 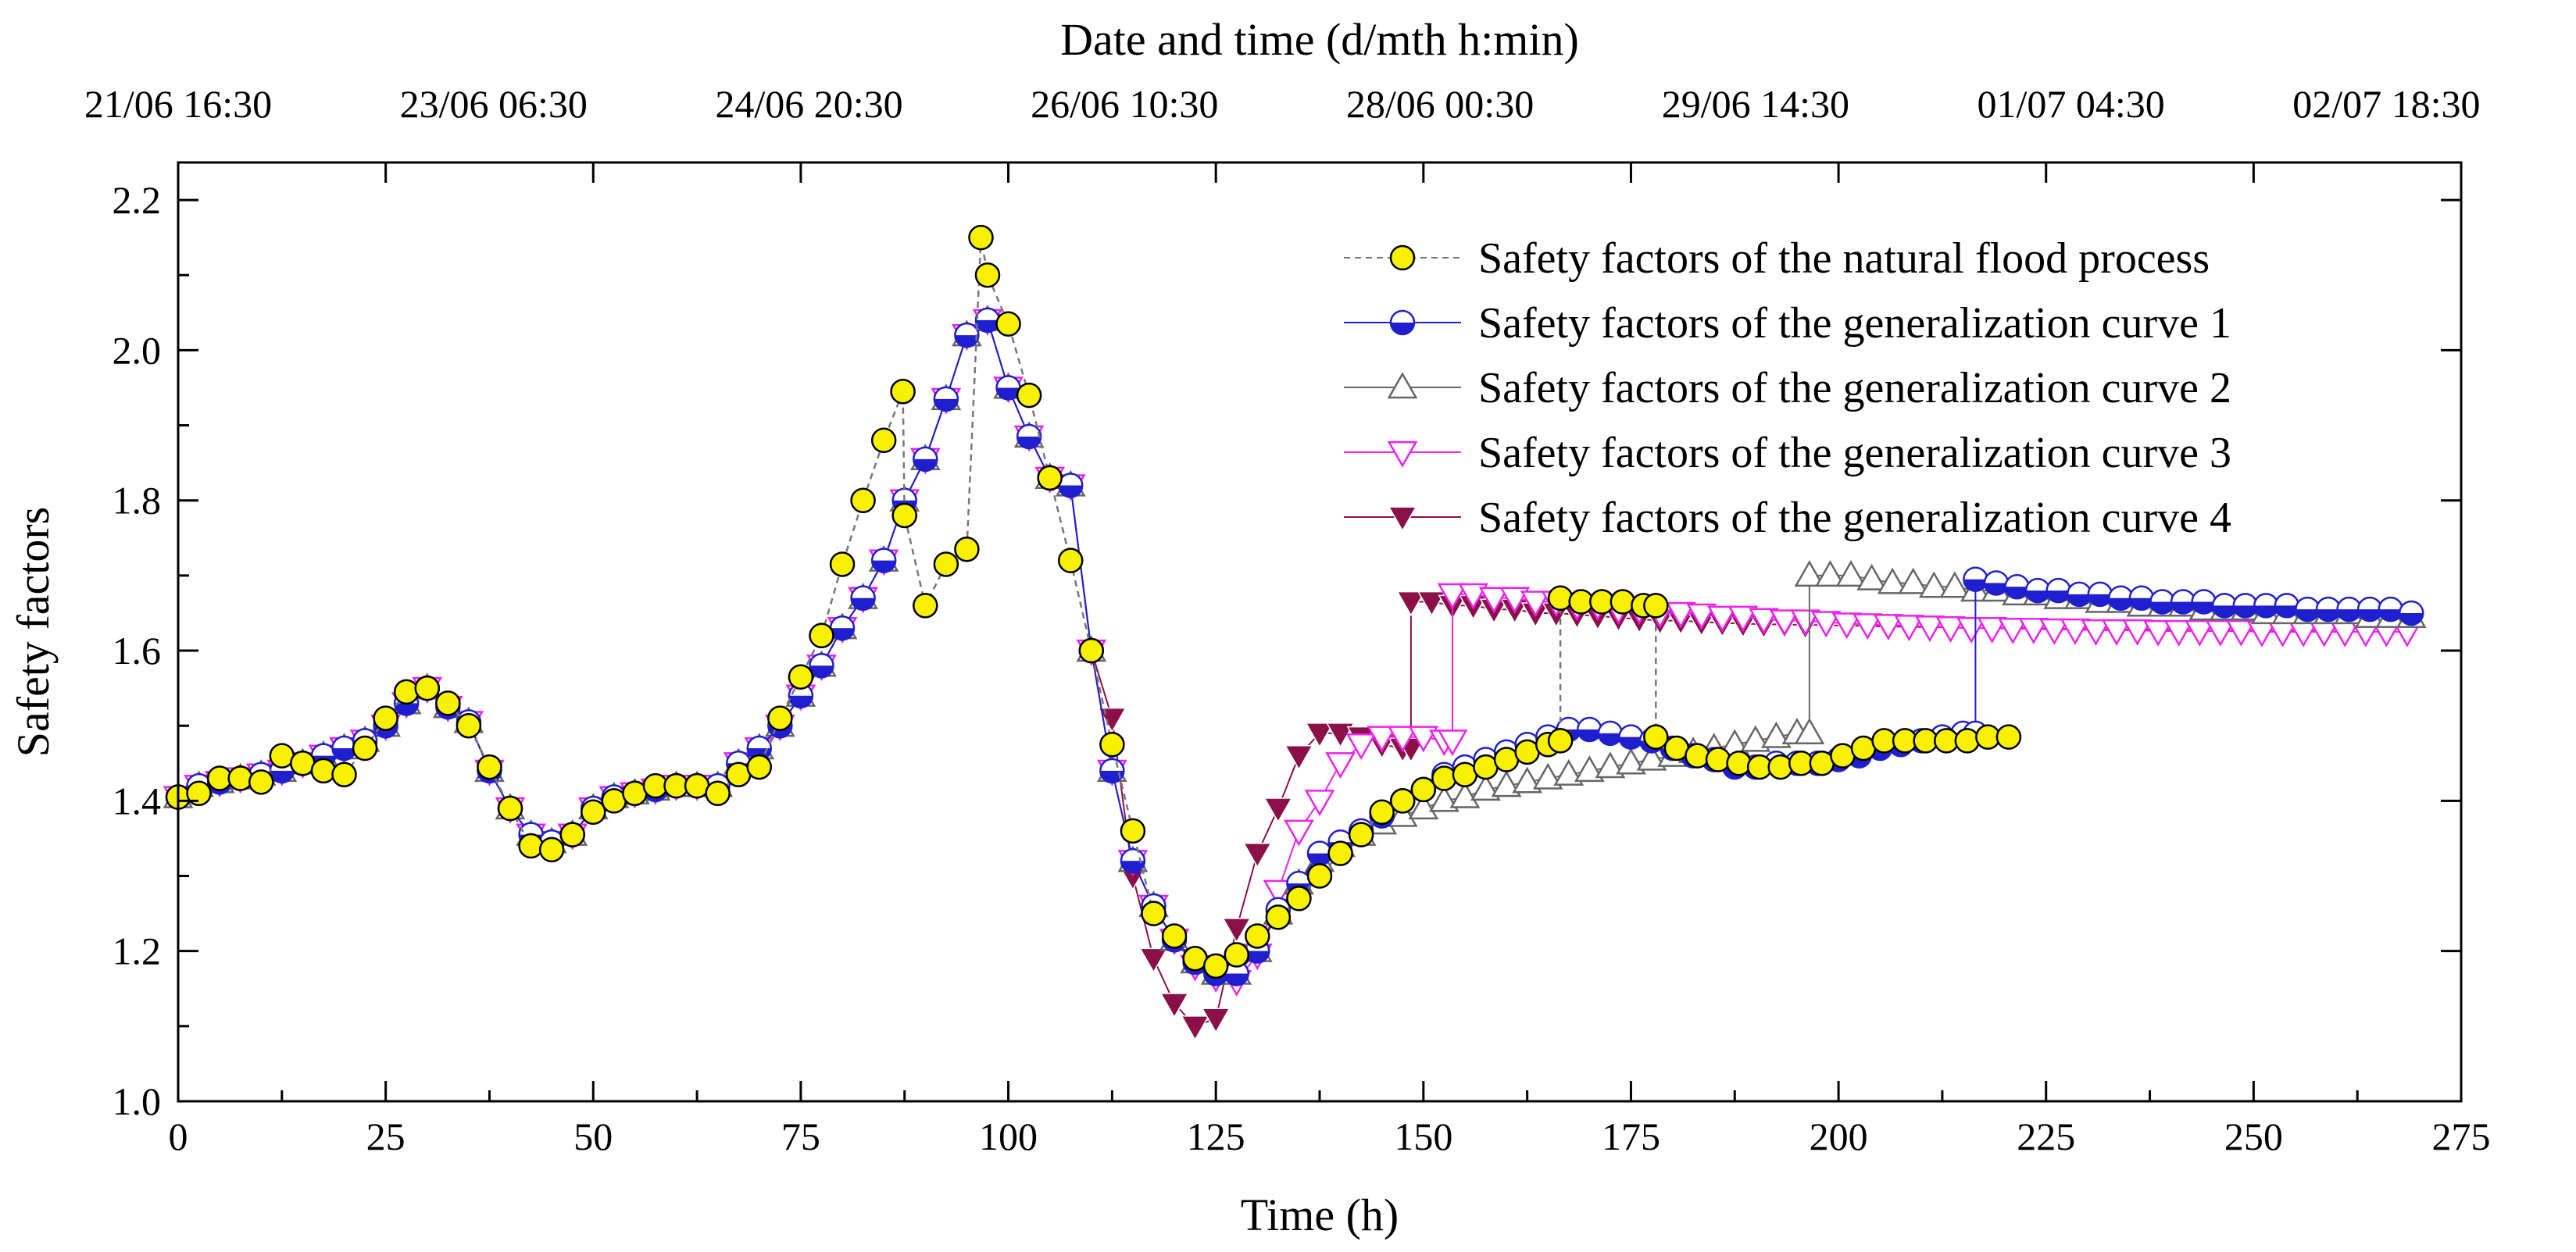 What do you see at coordinates (1216, 1136) in the screenshot?
I see `x-tick-label: 125` at bounding box center [1216, 1136].